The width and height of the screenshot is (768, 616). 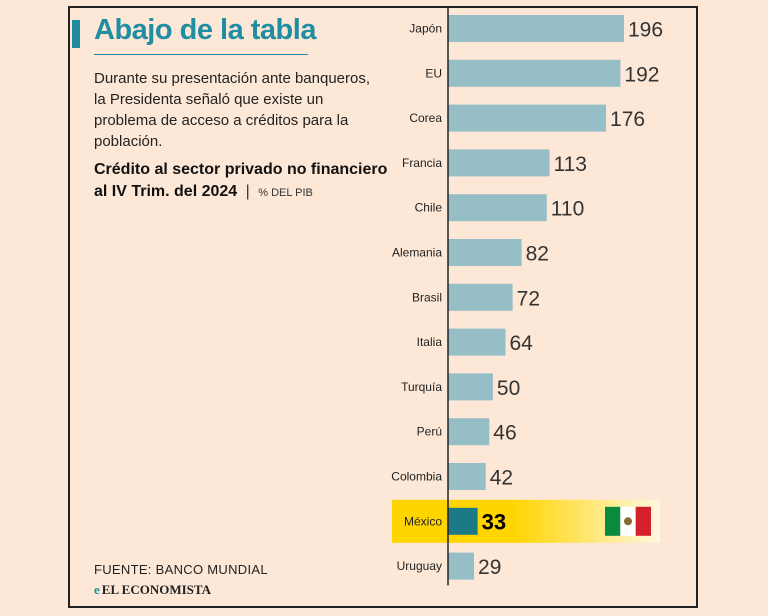 What do you see at coordinates (427, 297) in the screenshot?
I see `category-label: Brasil` at bounding box center [427, 297].